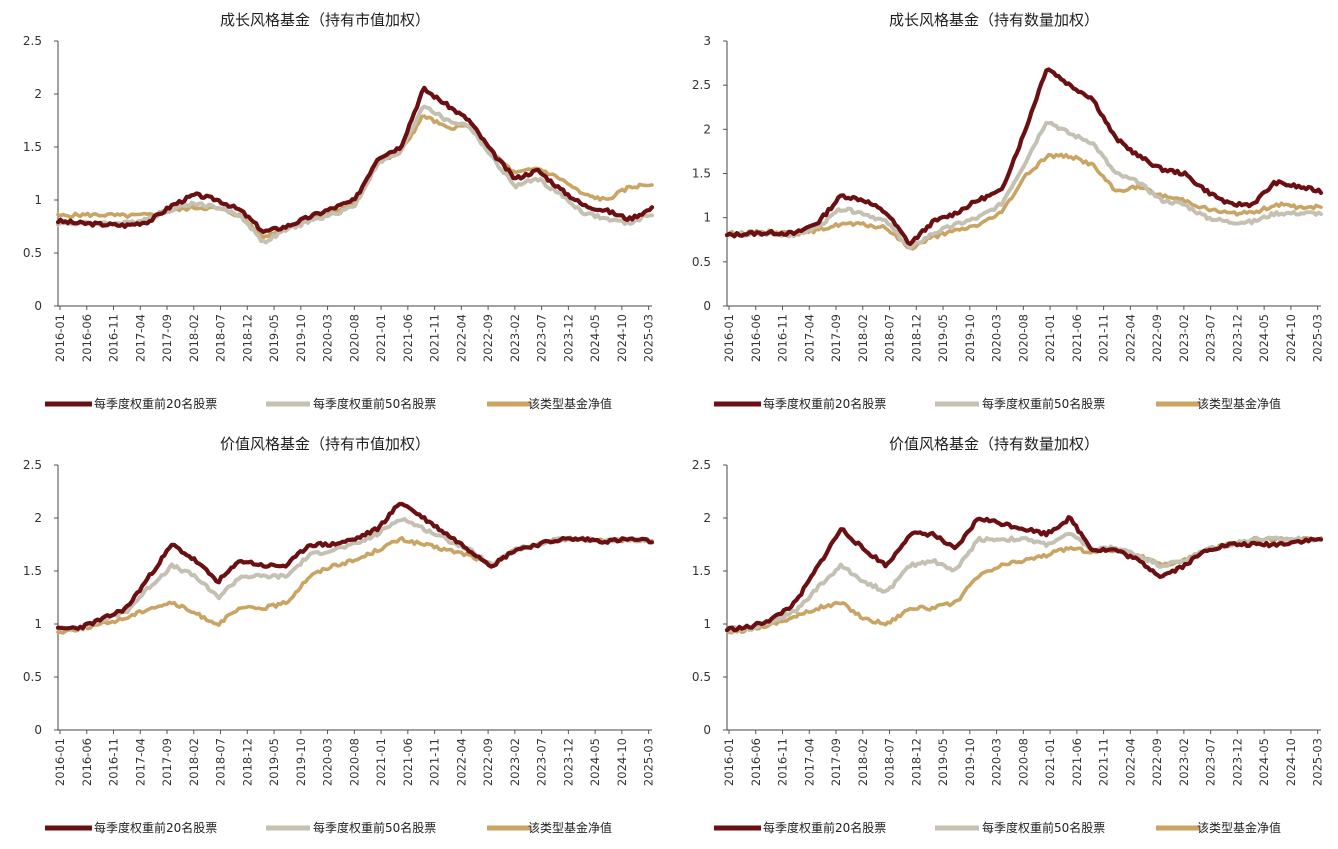 The image size is (1338, 849). Describe the element at coordinates (325, 20) in the screenshot. I see `chart-title: 成长风格基金（持有市值加权）` at that location.